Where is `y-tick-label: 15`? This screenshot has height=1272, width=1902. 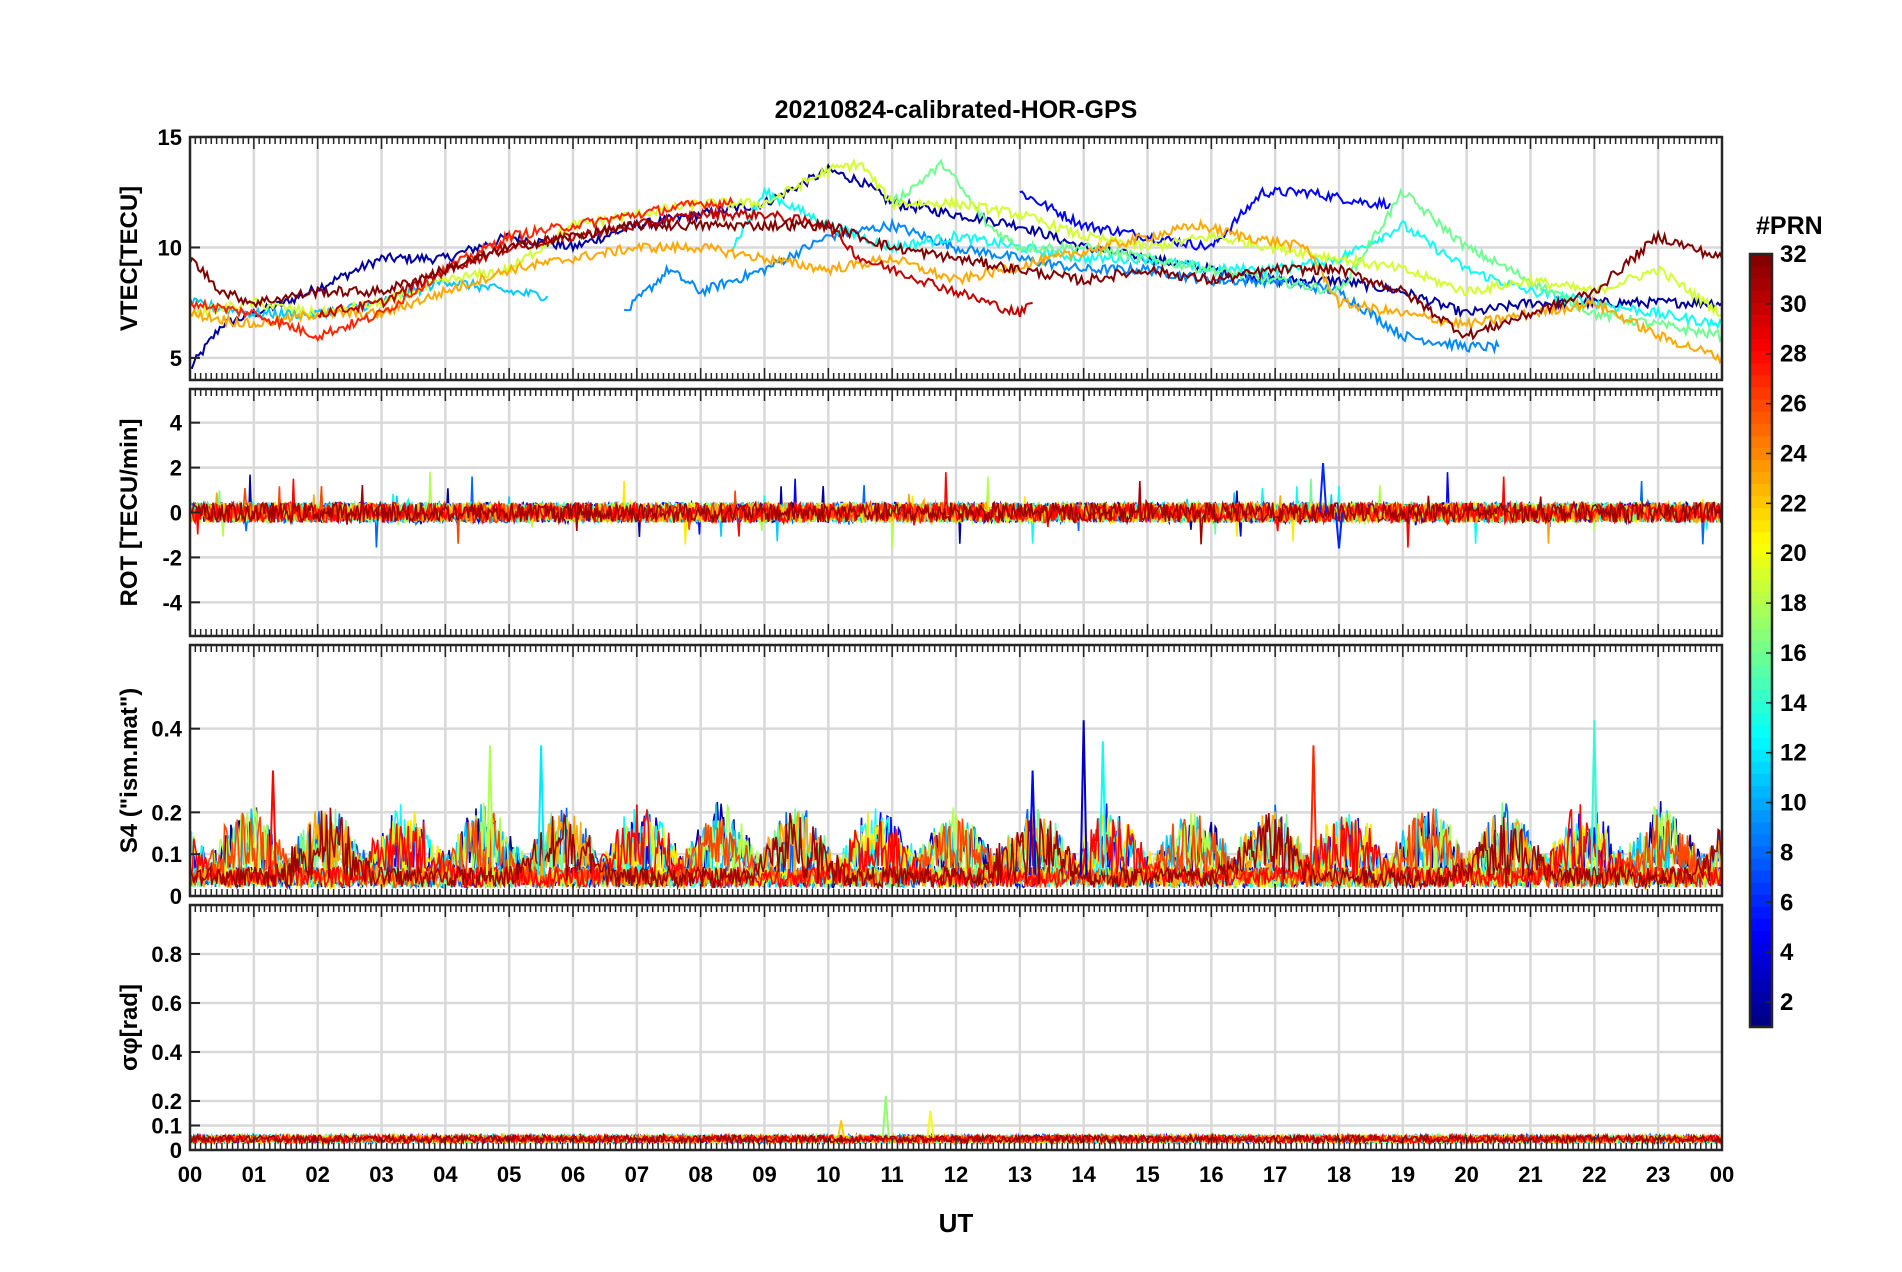 y-tick-label: 15 is located at coordinates (170, 137).